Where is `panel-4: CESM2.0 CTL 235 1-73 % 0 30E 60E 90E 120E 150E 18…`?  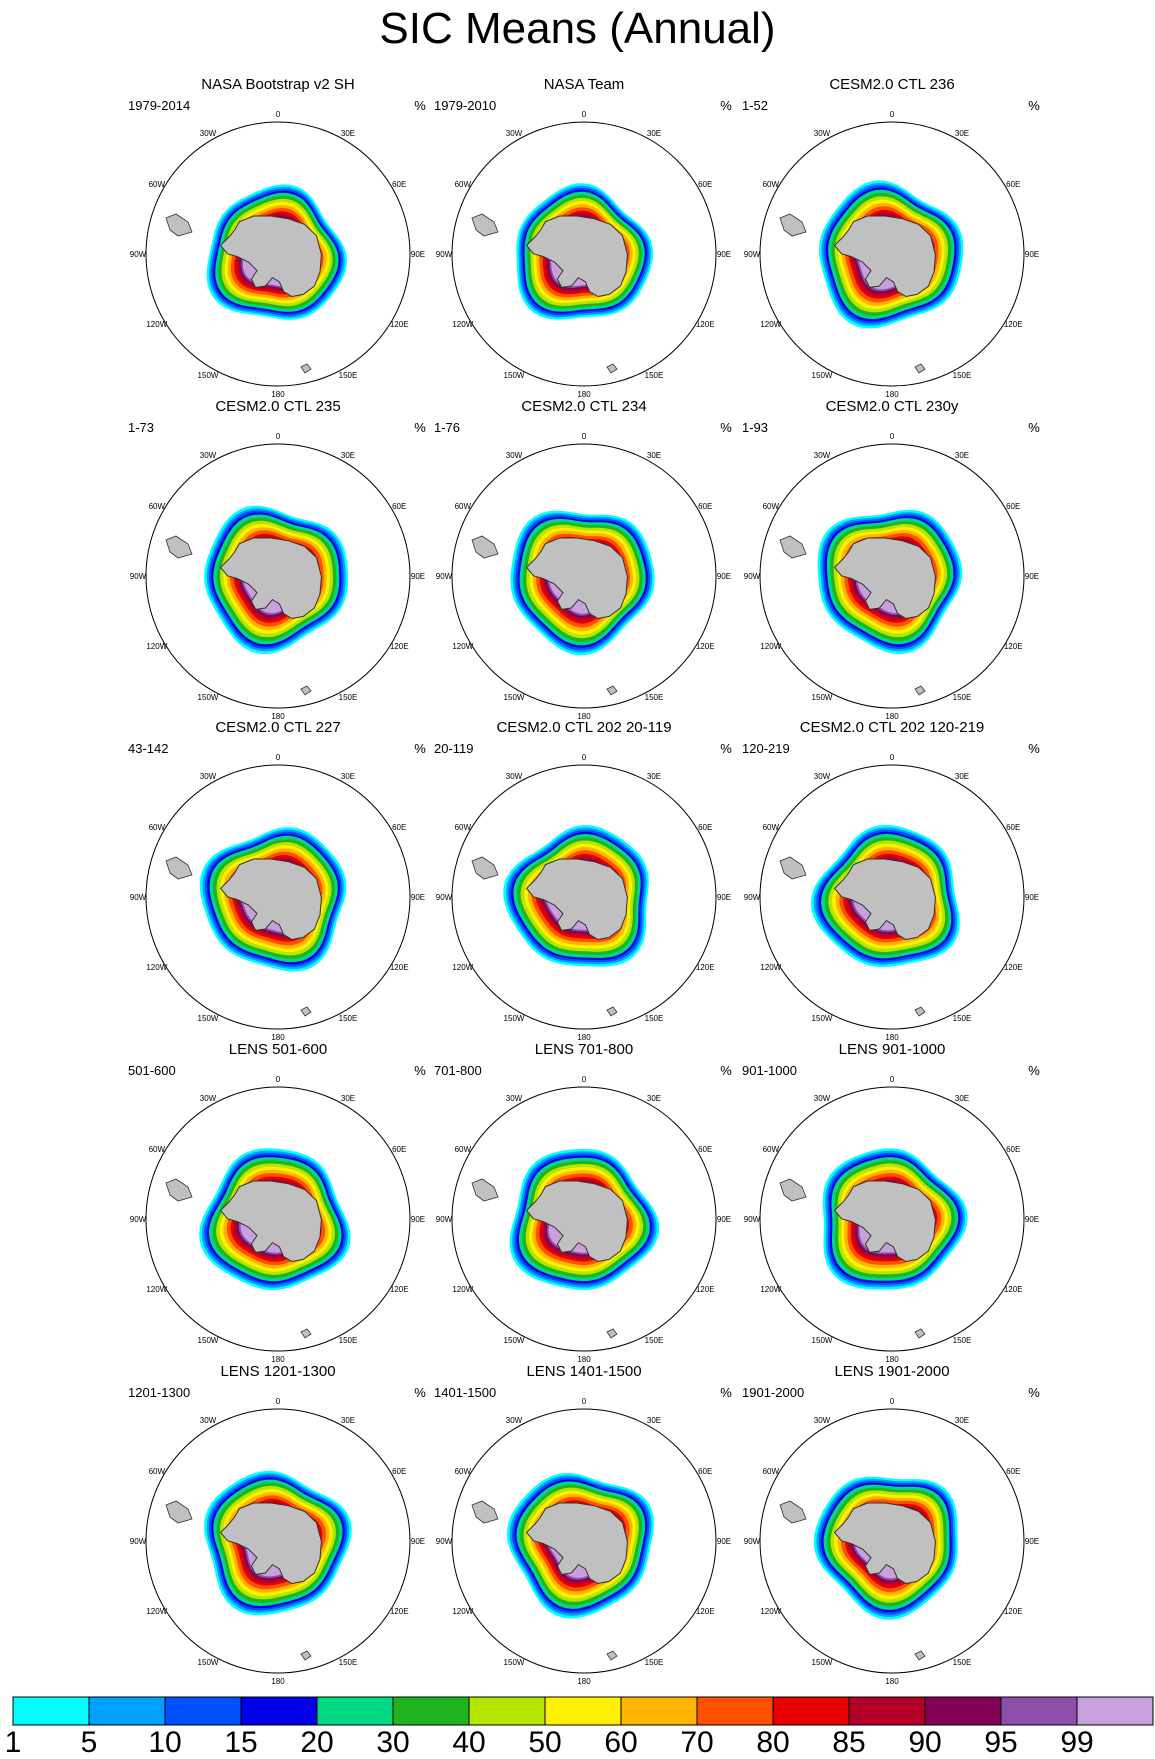
panel-4: CESM2.0 CTL 235 1-73 % 0 30E 60E 90E 120E 150E 18… is located at coordinates (277, 559).